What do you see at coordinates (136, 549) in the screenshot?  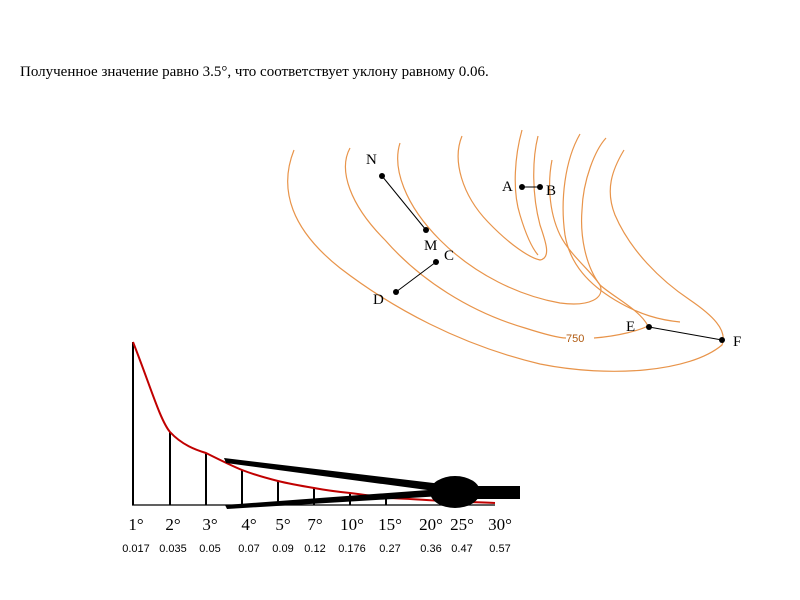 I see `slope-value-label: 0.017` at bounding box center [136, 549].